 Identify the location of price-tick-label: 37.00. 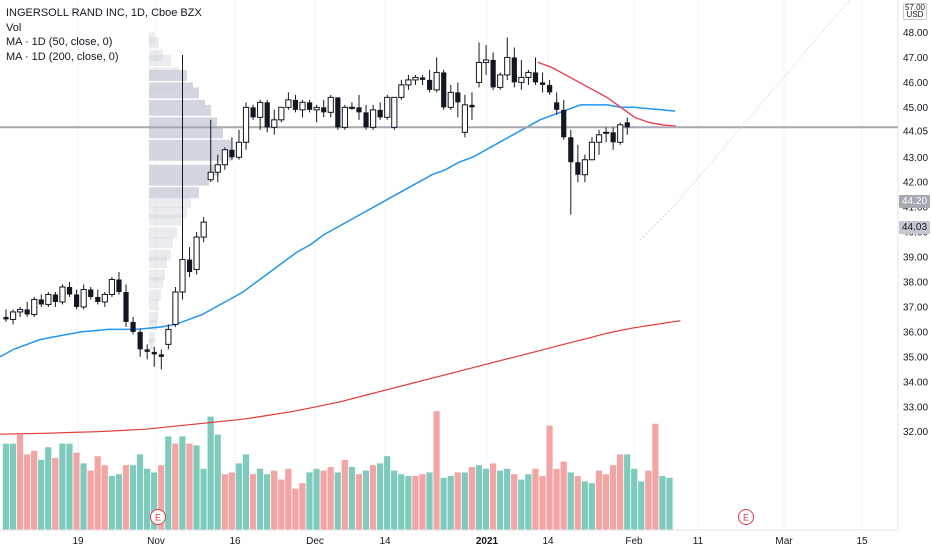
(915, 307).